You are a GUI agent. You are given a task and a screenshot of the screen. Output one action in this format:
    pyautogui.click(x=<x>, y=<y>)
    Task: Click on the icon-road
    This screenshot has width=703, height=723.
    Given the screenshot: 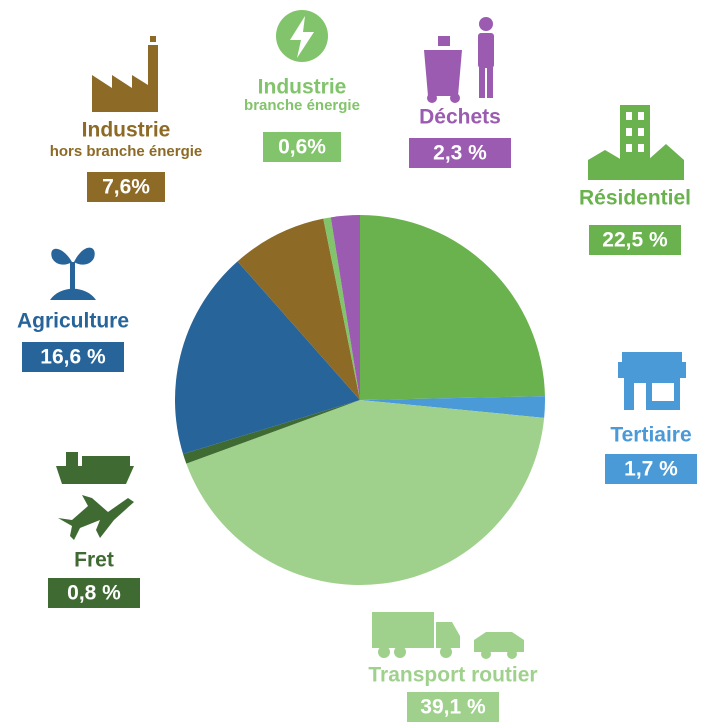 What is the action you would take?
    pyautogui.click(x=448, y=635)
    